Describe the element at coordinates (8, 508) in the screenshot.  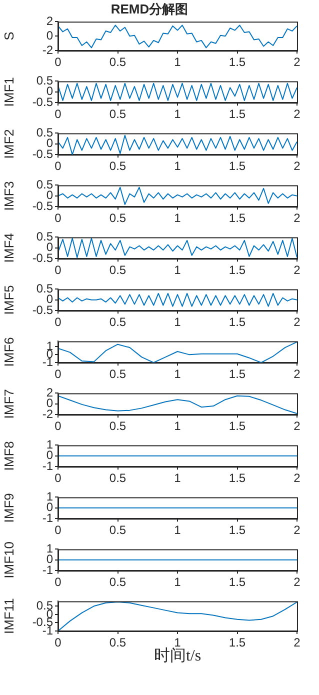
I see `y-axis-title: IMF9` at that location.